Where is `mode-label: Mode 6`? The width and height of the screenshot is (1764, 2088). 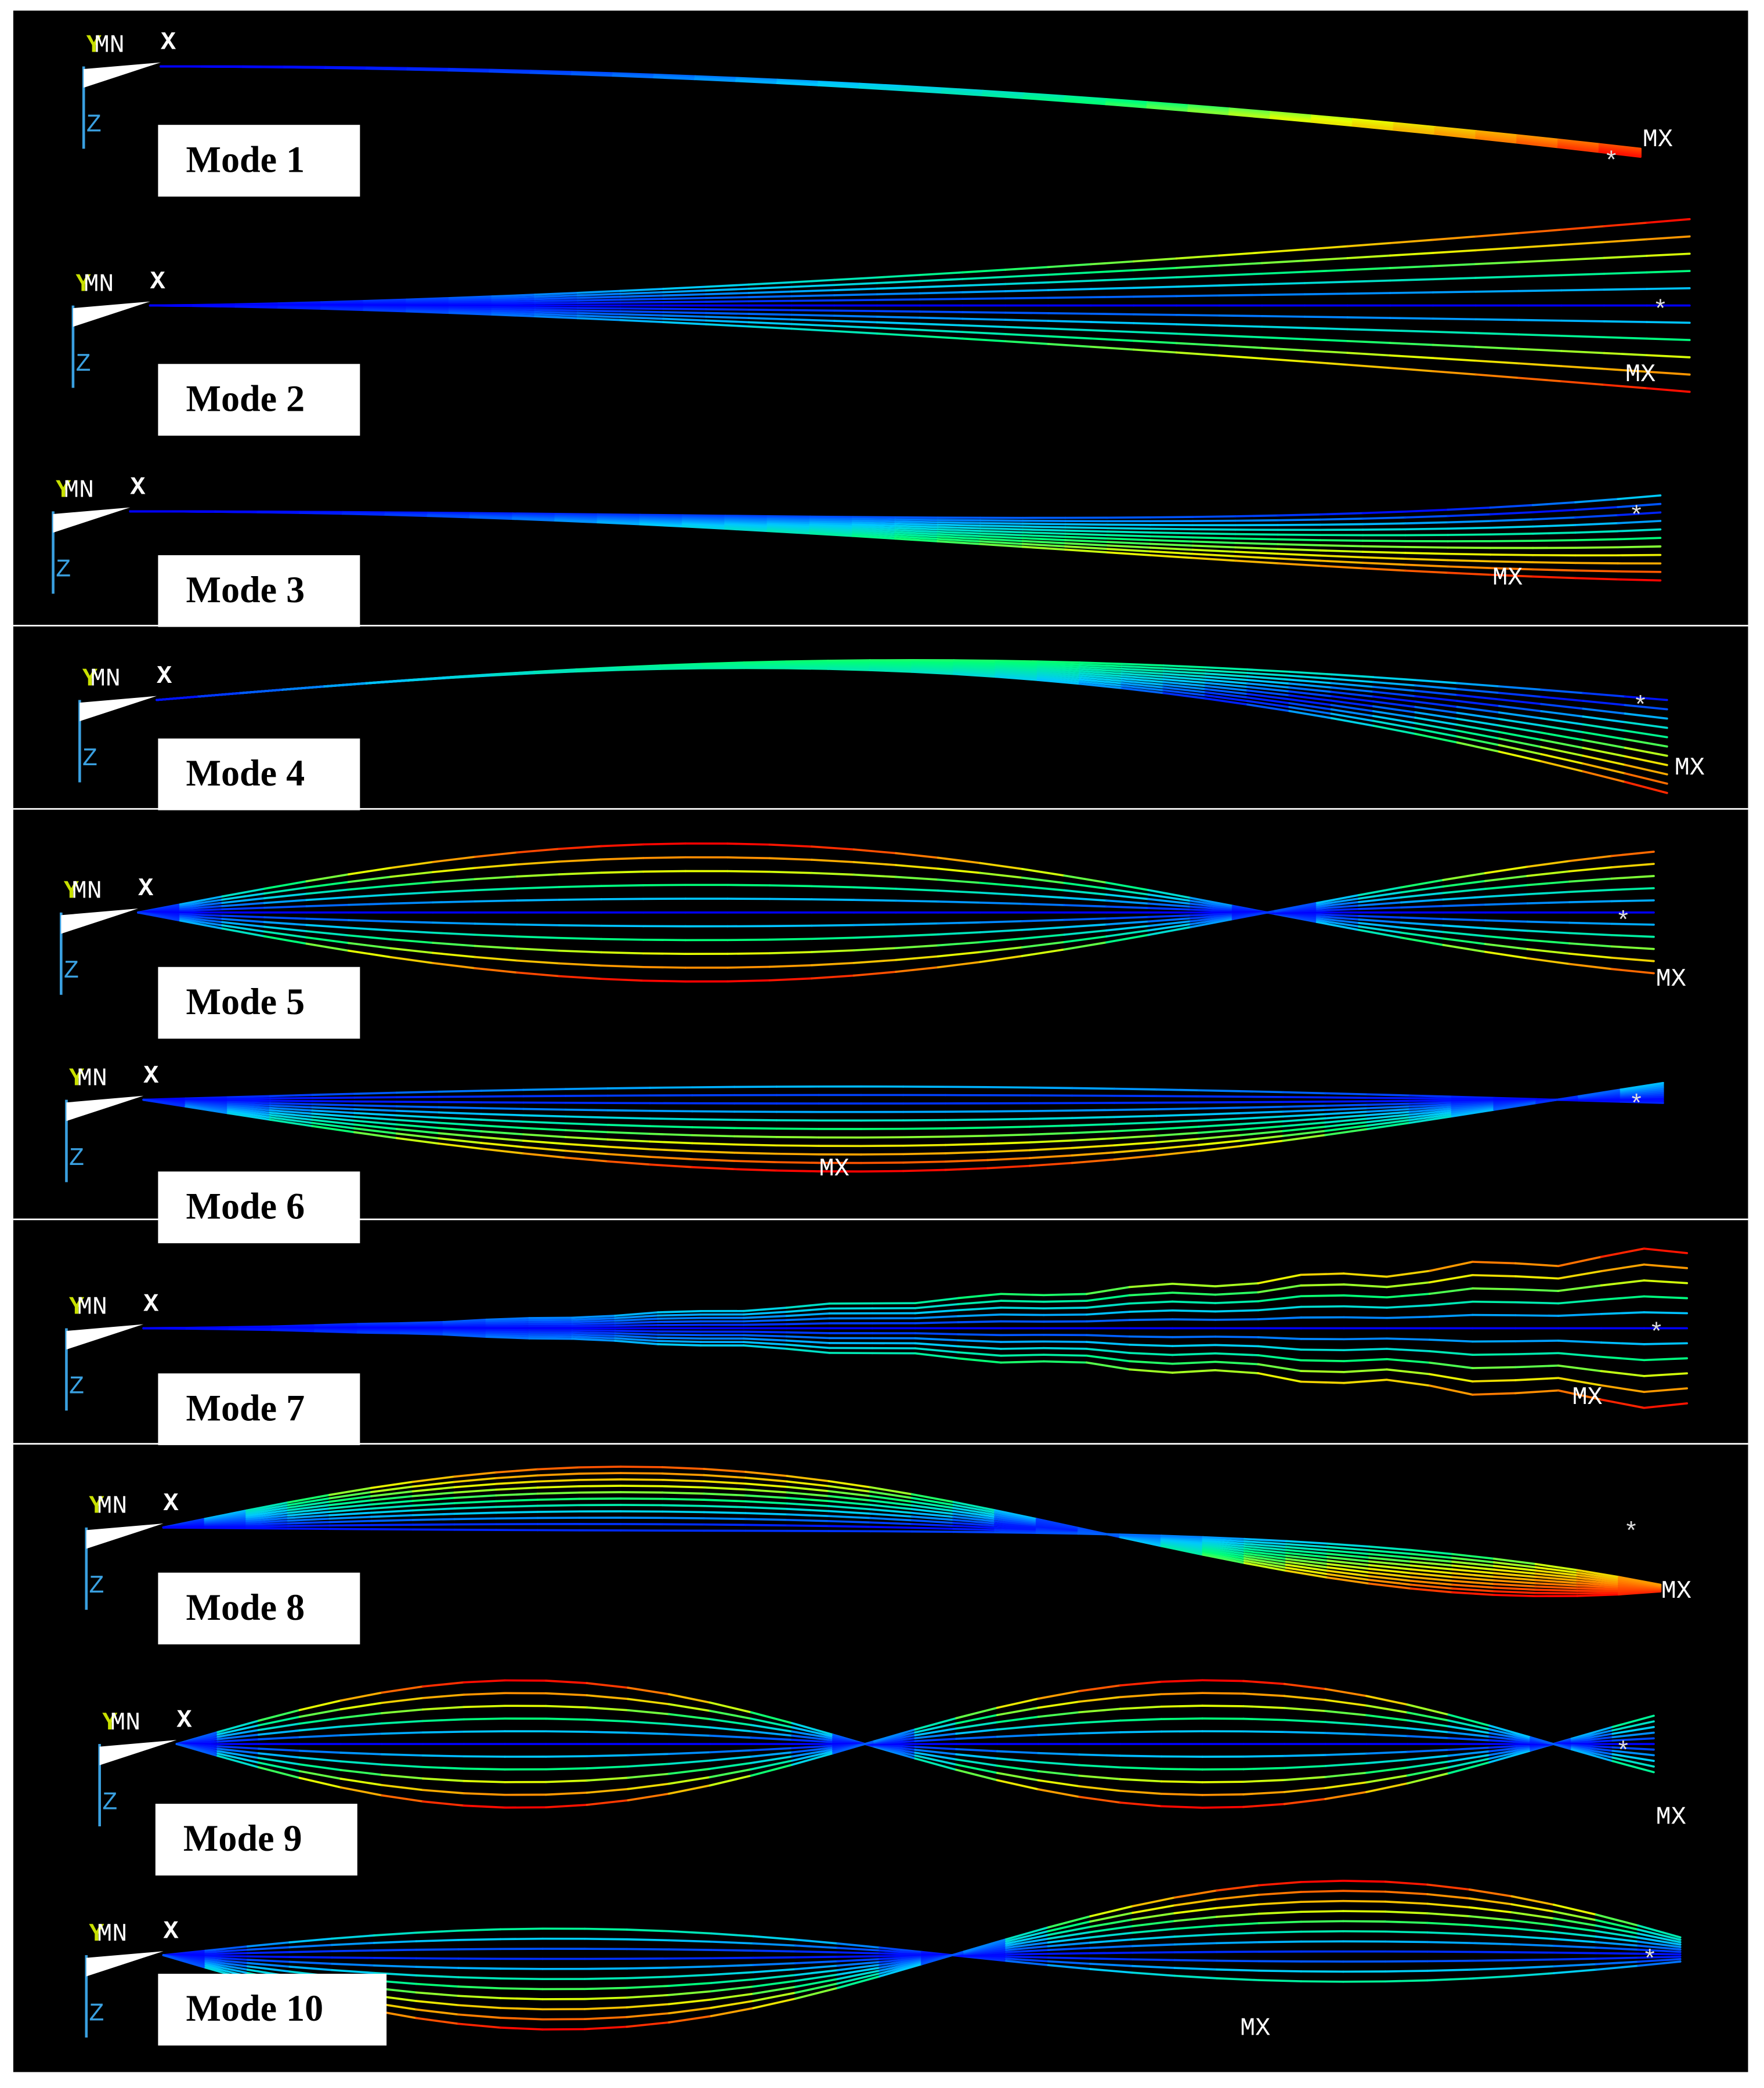 mode-label: Mode 6 is located at coordinates (245, 1205).